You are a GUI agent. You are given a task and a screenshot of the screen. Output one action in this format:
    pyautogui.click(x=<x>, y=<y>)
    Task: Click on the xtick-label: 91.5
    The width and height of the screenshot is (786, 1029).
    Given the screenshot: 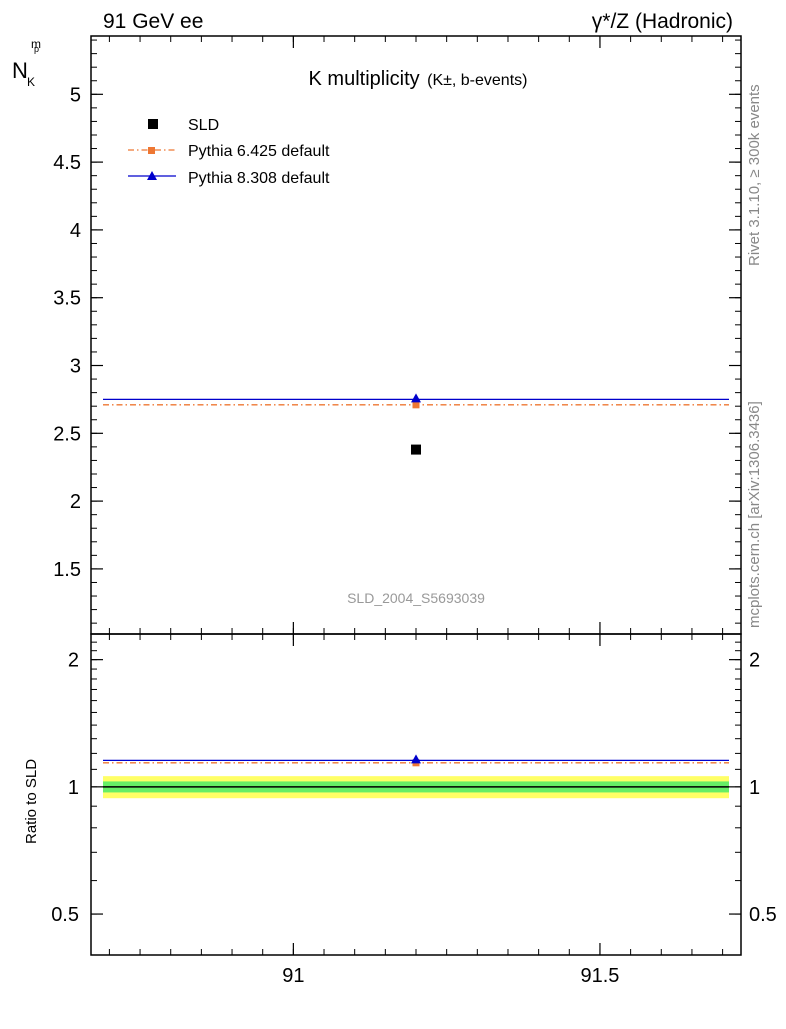 What is the action you would take?
    pyautogui.click(x=599, y=976)
    